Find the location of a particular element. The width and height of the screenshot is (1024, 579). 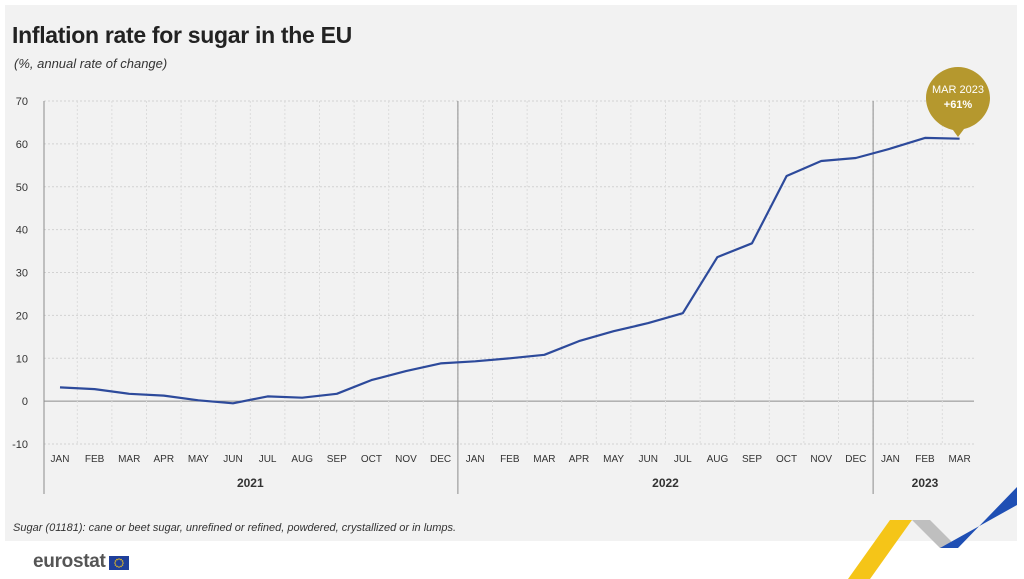

eurostat-logo: eurostat is located at coordinates (81, 561).